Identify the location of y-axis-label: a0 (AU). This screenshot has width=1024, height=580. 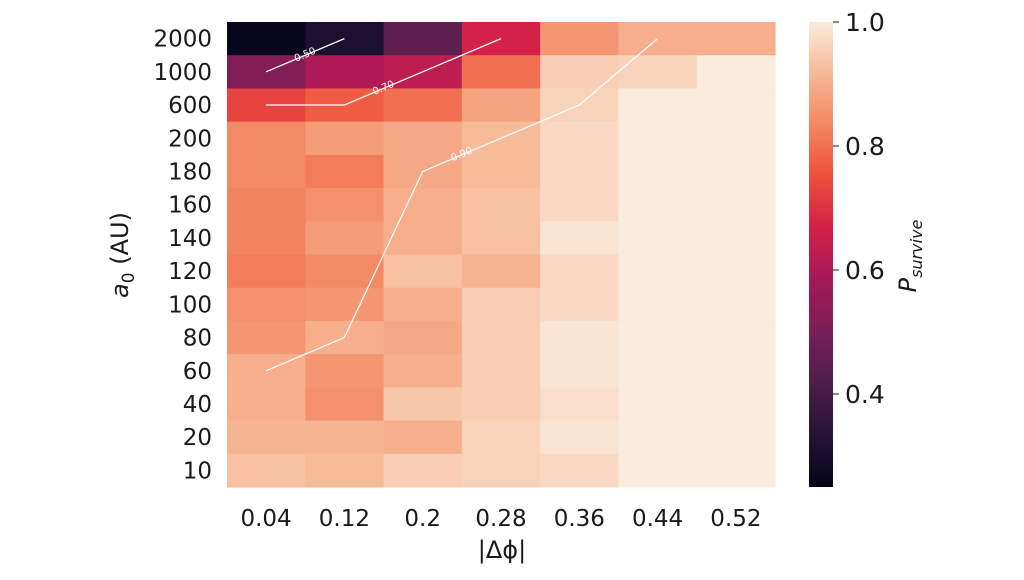
(122, 255).